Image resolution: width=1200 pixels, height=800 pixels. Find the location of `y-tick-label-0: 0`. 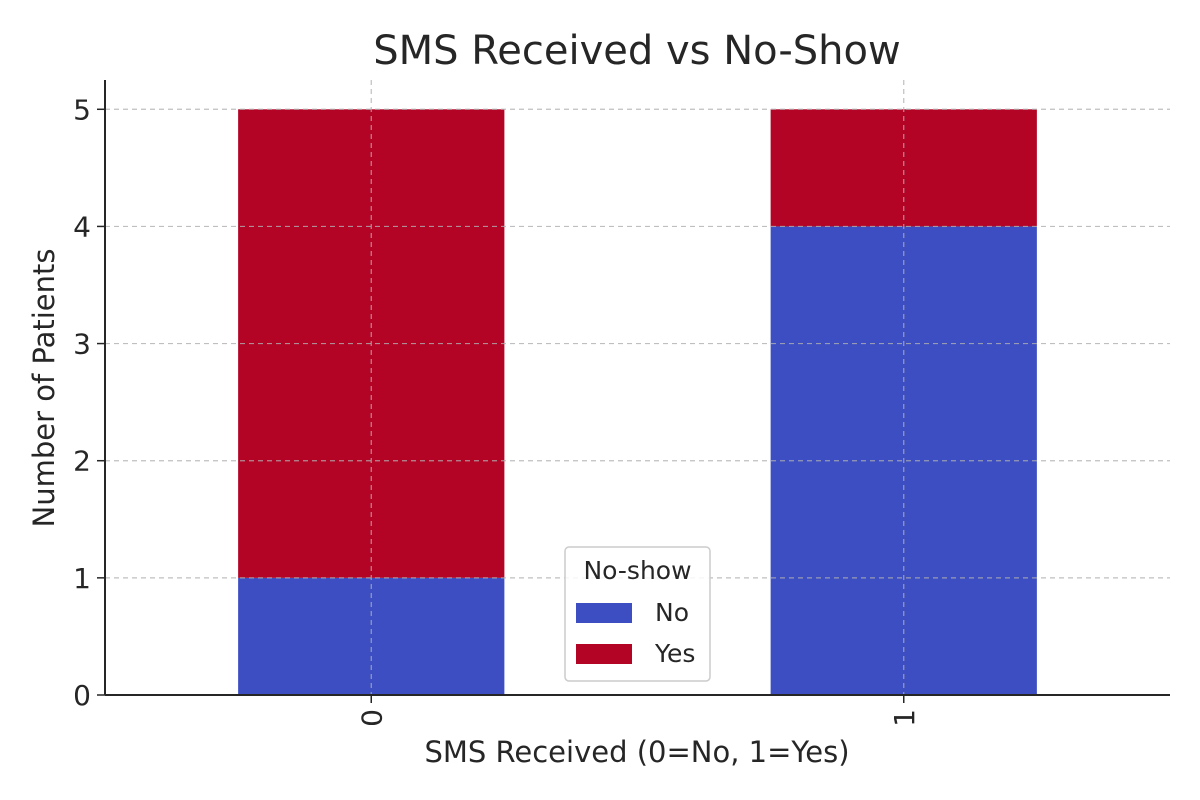

y-tick-label-0: 0 is located at coordinates (82, 695).